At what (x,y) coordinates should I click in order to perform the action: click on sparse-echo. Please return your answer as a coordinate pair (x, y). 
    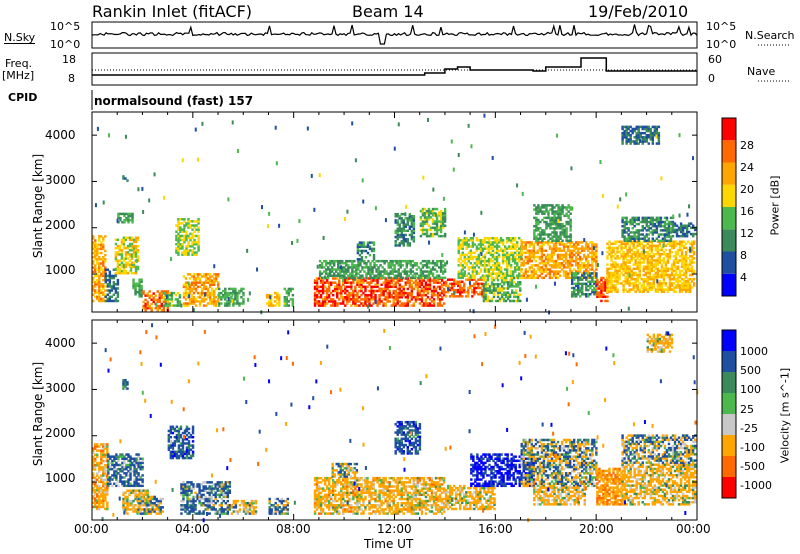
    Looking at the image, I should click on (142, 188).